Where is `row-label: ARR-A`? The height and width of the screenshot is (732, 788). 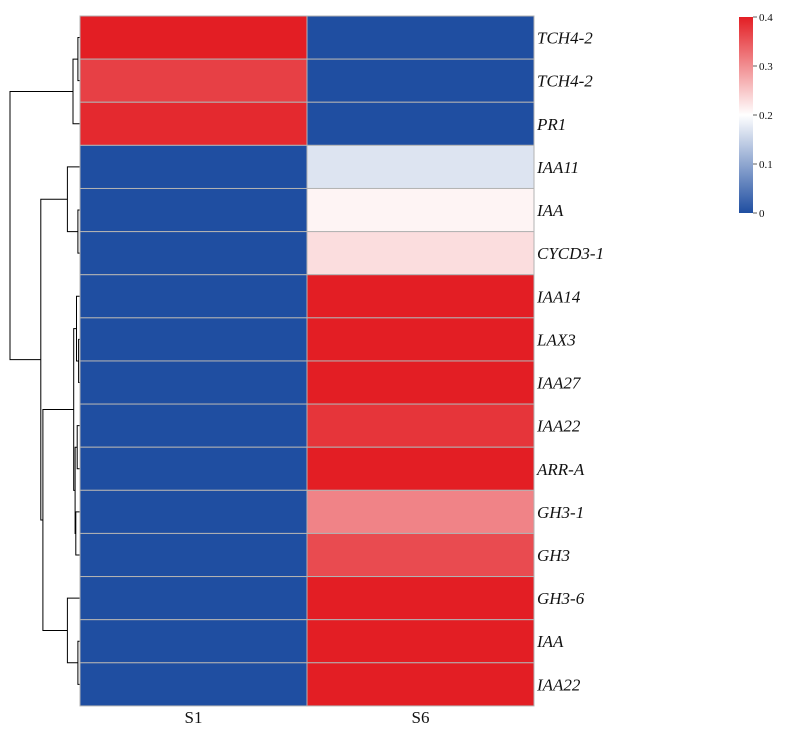 row-label: ARR-A is located at coordinates (560, 469).